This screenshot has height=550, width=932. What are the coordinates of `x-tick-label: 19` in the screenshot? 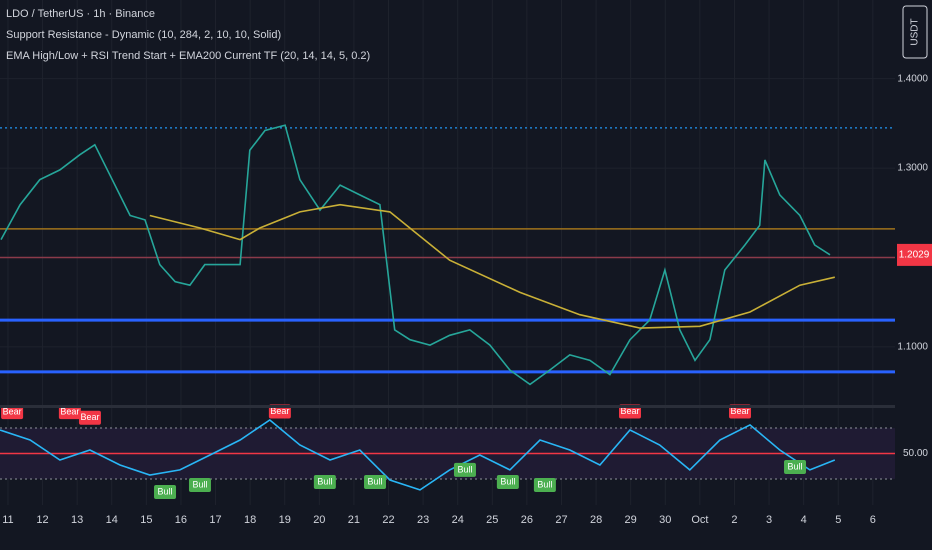 It's located at (285, 520).